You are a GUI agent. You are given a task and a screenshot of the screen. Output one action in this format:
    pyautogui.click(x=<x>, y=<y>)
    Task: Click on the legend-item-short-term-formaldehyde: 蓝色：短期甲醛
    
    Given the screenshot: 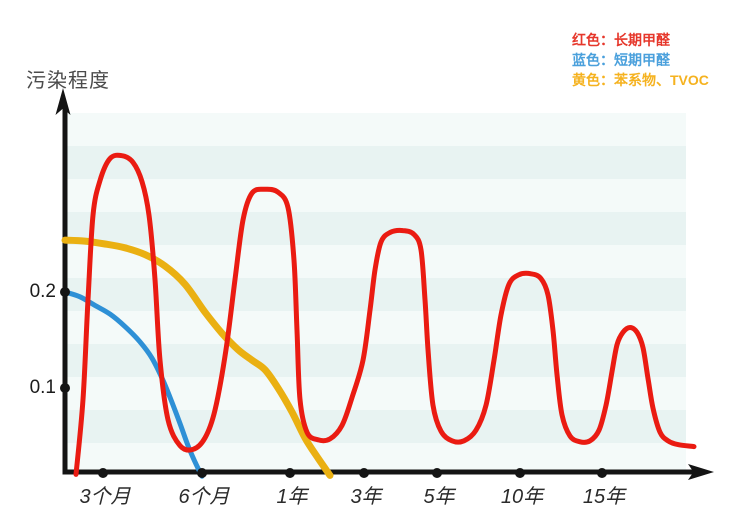 What is the action you would take?
    pyautogui.click(x=621, y=60)
    